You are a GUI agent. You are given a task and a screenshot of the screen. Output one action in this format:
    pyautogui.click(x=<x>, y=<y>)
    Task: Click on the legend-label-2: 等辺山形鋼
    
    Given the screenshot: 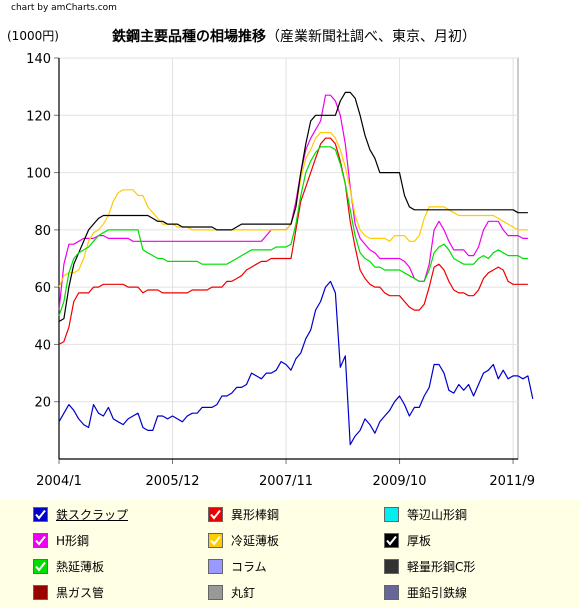 What is the action you would take?
    pyautogui.click(x=437, y=514)
    